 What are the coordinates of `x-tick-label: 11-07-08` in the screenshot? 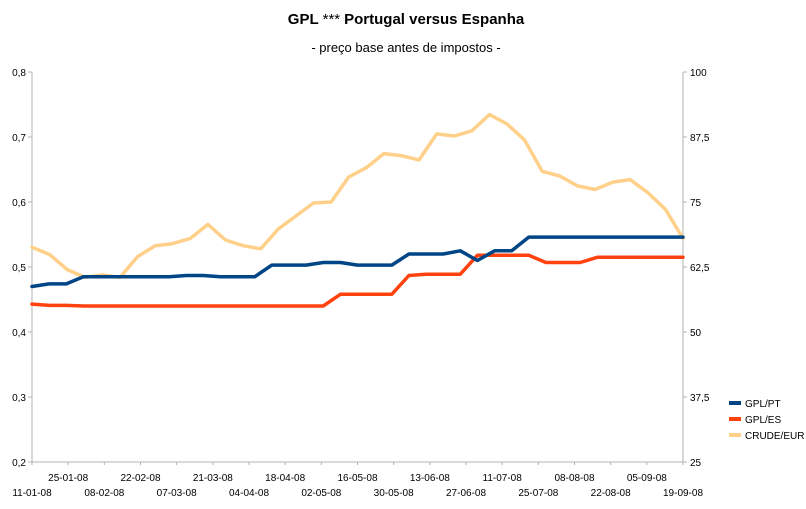 It's located at (503, 478).